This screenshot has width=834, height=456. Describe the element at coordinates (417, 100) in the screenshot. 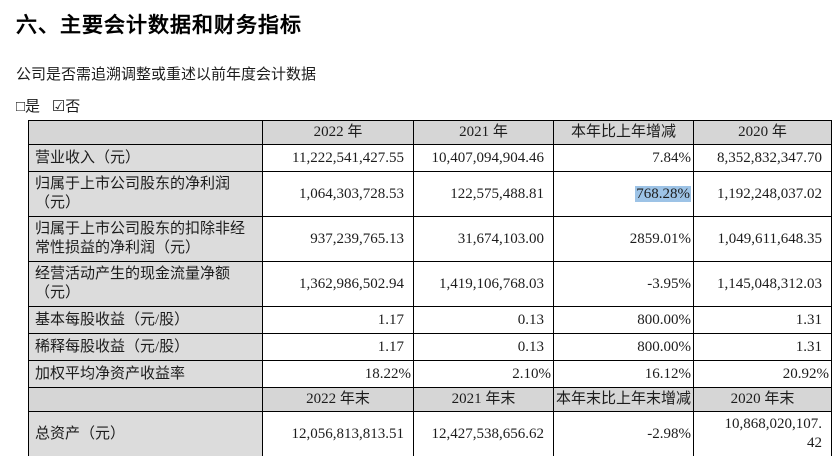

I see `restatement-options: □是 ☑否` at that location.